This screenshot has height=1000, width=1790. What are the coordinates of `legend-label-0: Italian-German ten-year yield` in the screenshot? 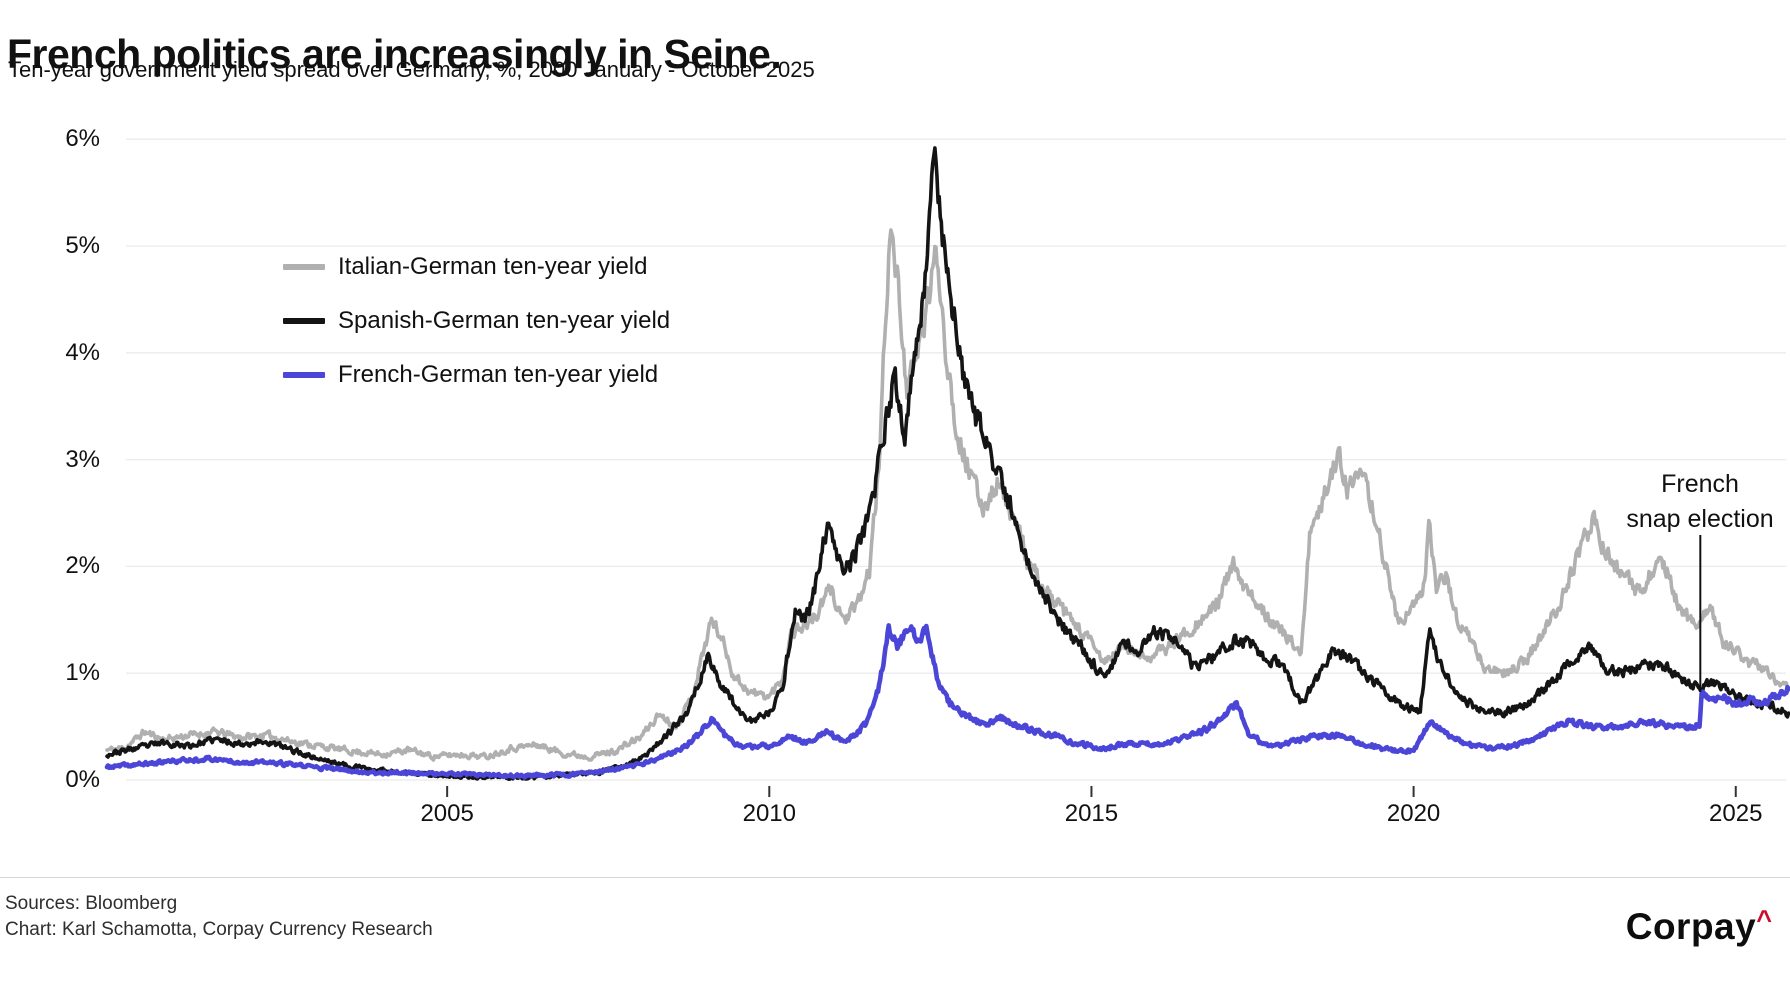 It's located at (493, 266).